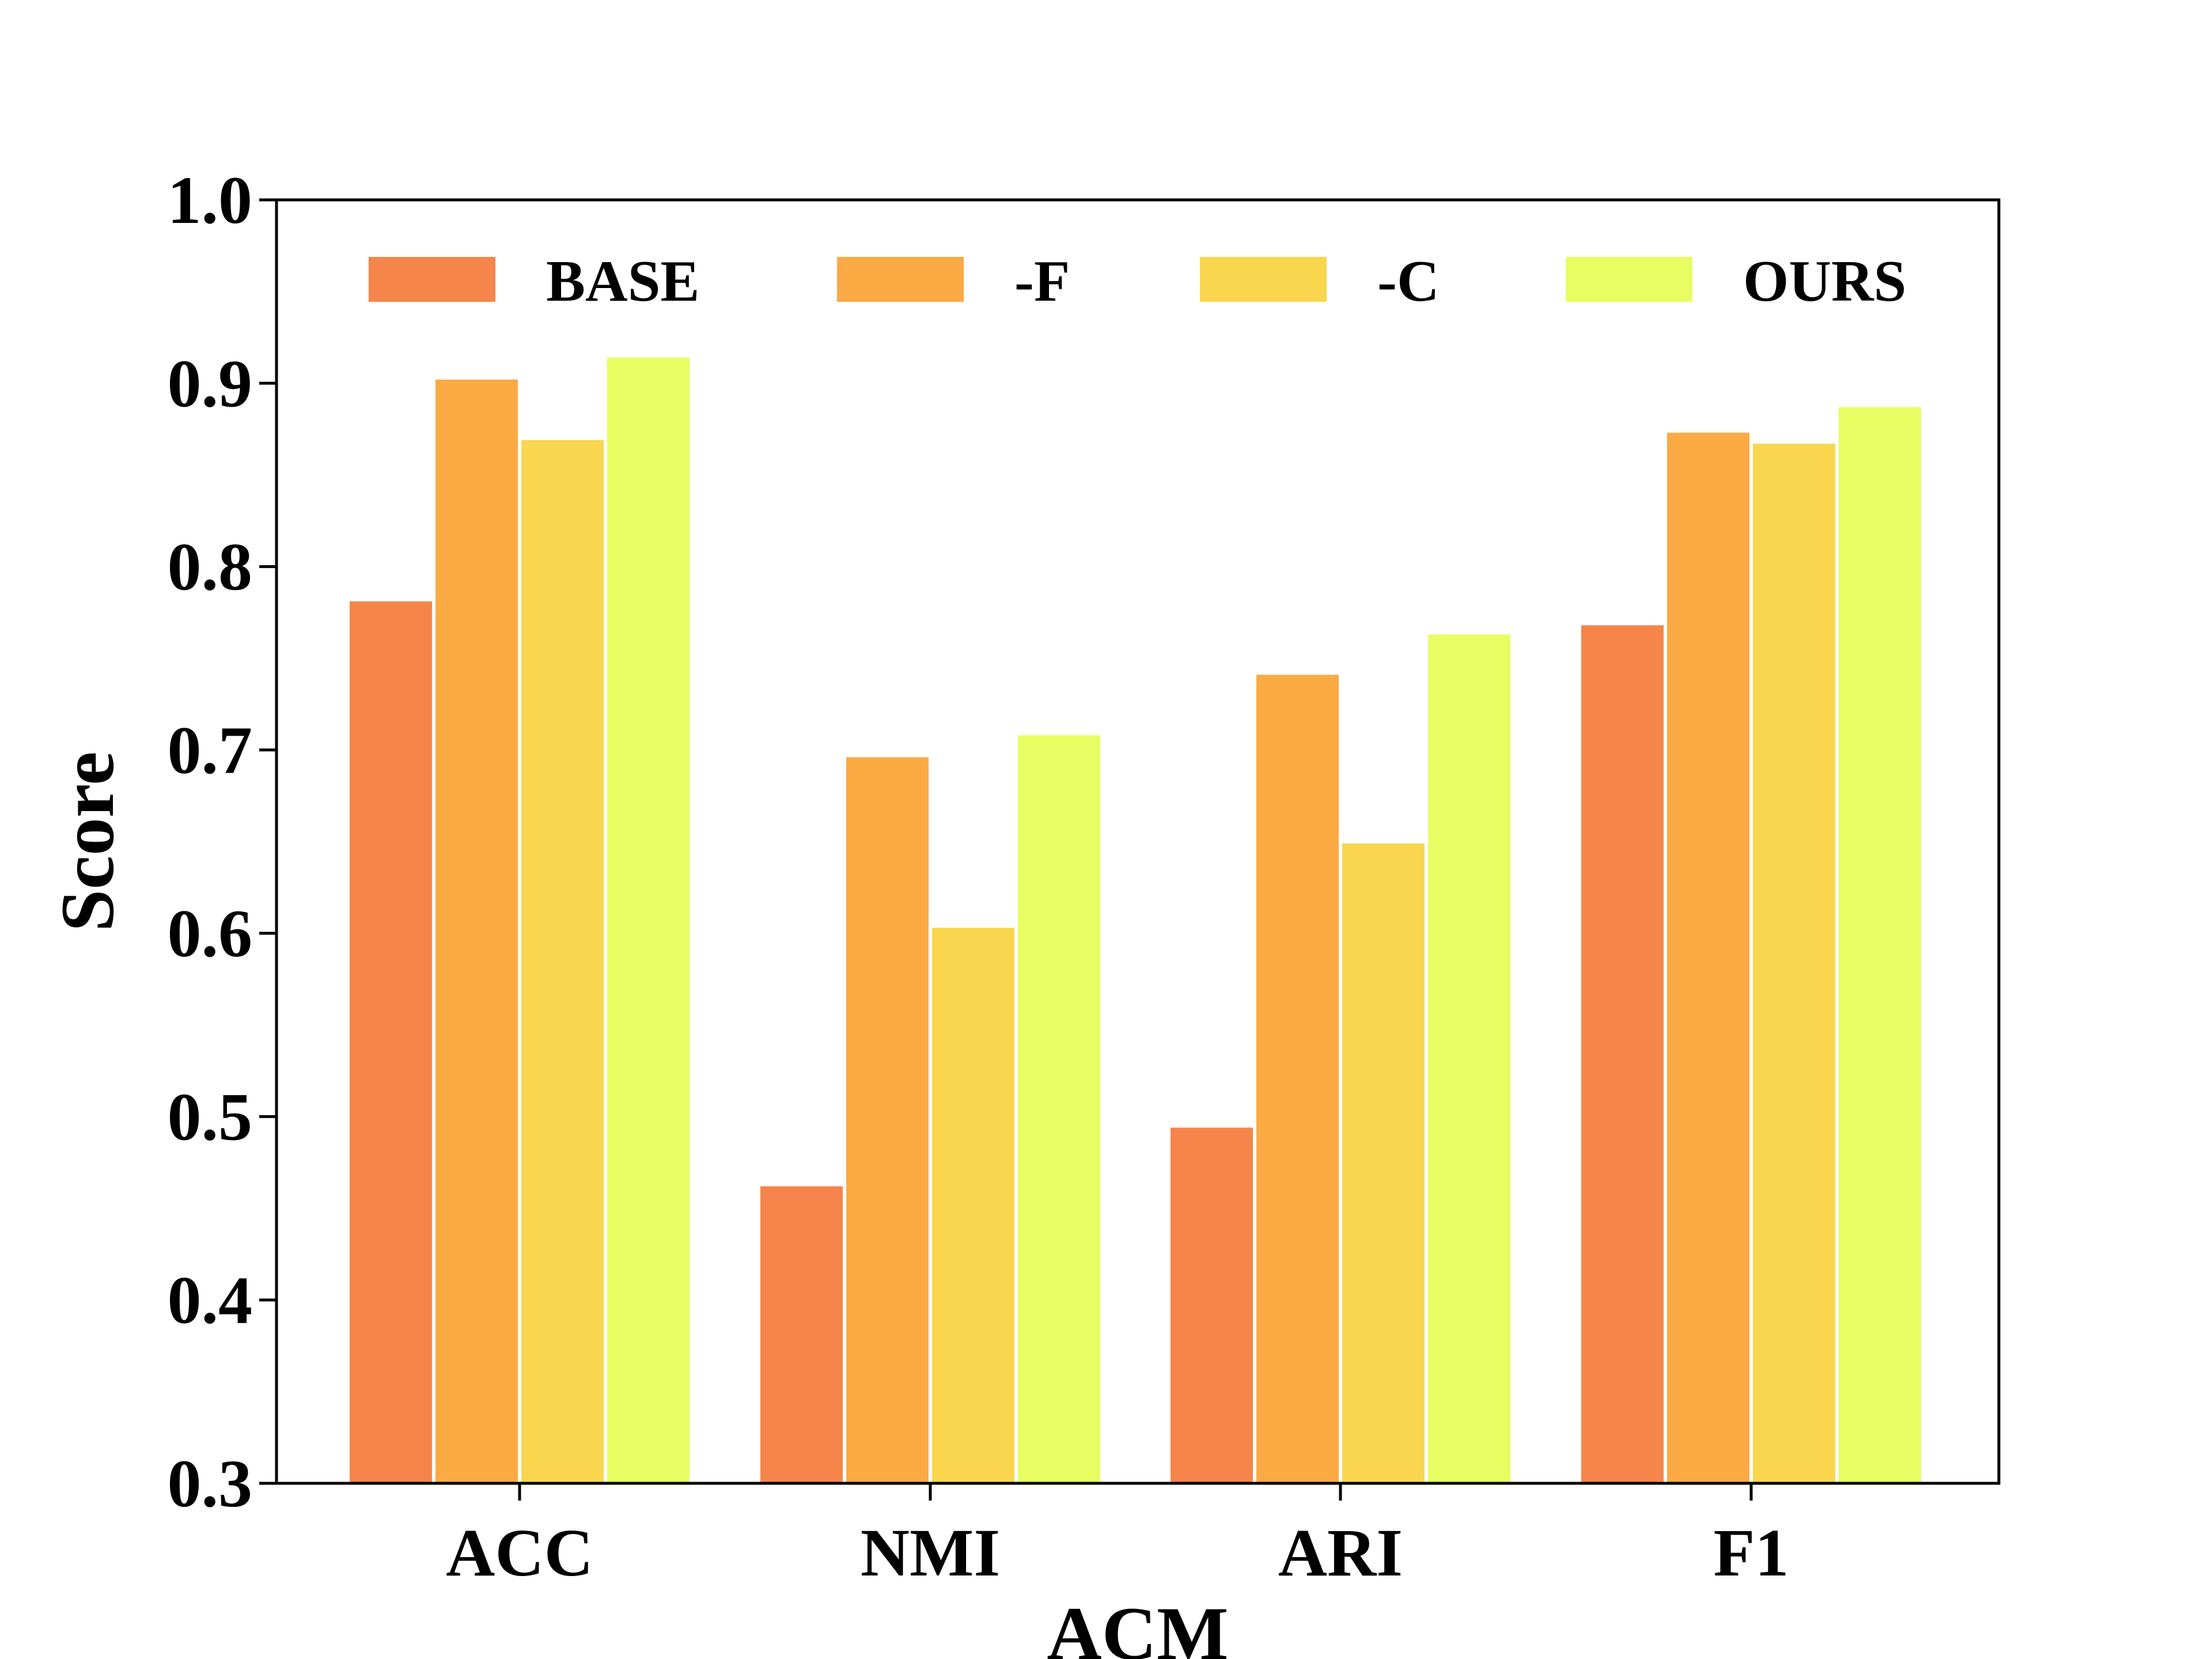  Describe the element at coordinates (210, 1116) in the screenshot. I see `y-tick-label: 0.5` at that location.